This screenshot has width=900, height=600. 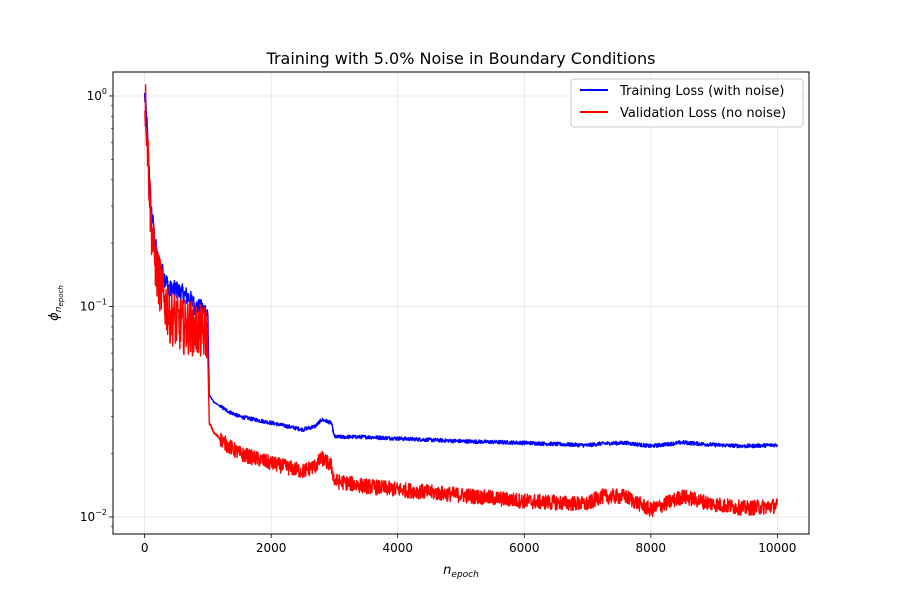 What do you see at coordinates (702, 91) in the screenshot?
I see `legend-label-training: Training Loss (with noise)` at bounding box center [702, 91].